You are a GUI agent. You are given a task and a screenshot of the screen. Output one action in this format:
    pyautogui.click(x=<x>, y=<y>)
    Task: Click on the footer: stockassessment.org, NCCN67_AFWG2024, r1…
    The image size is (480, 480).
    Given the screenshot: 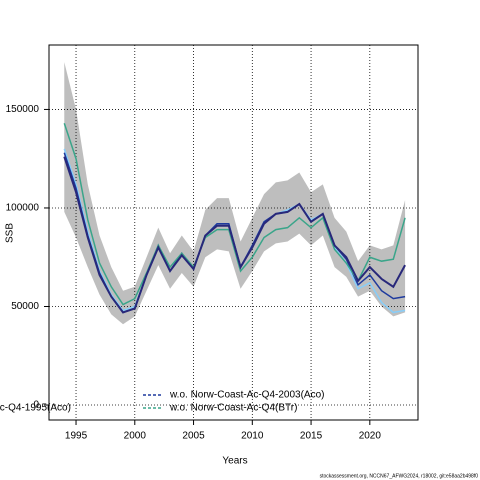 What is the action you would take?
    pyautogui.click(x=399, y=476)
    